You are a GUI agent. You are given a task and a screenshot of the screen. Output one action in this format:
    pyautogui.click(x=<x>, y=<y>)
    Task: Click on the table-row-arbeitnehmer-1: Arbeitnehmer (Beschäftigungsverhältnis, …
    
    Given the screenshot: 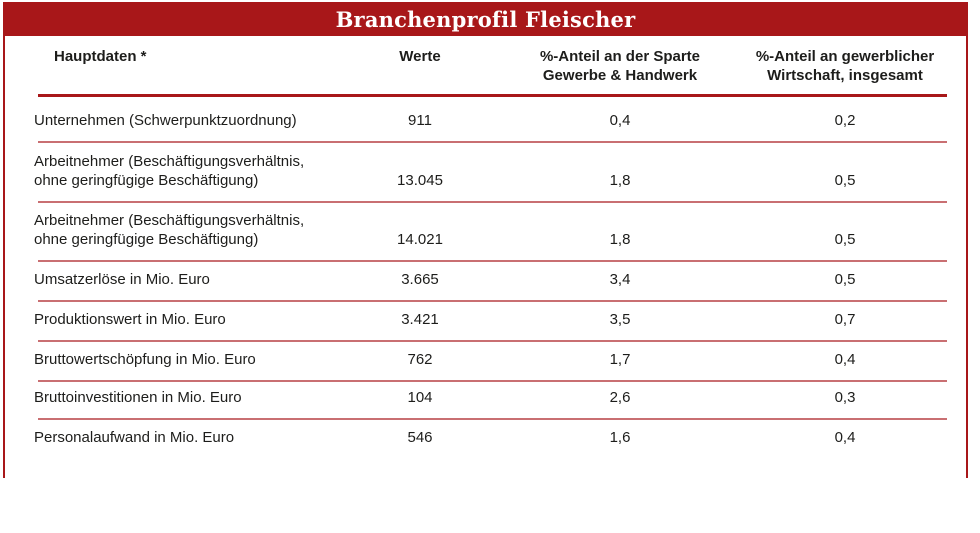 What is the action you would take?
    pyautogui.click(x=485, y=172)
    